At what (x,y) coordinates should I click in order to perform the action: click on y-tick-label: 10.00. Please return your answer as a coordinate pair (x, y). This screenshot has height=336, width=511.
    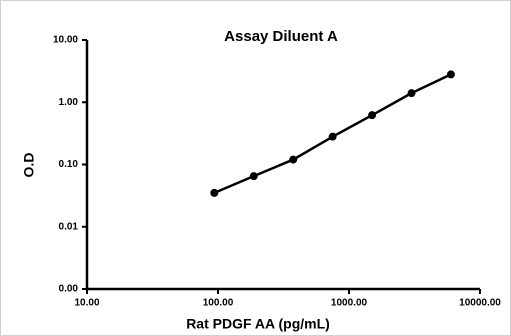
    Looking at the image, I should click on (65, 40).